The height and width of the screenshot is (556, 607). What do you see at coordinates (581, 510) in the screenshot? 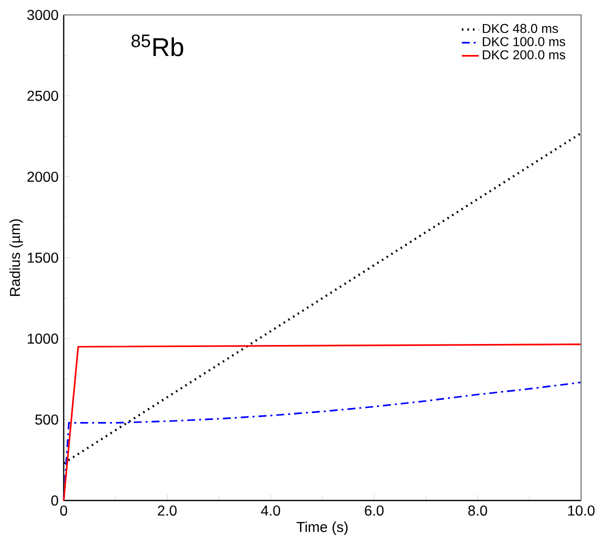
I see `x-tick-label: 10.0` at bounding box center [581, 510].